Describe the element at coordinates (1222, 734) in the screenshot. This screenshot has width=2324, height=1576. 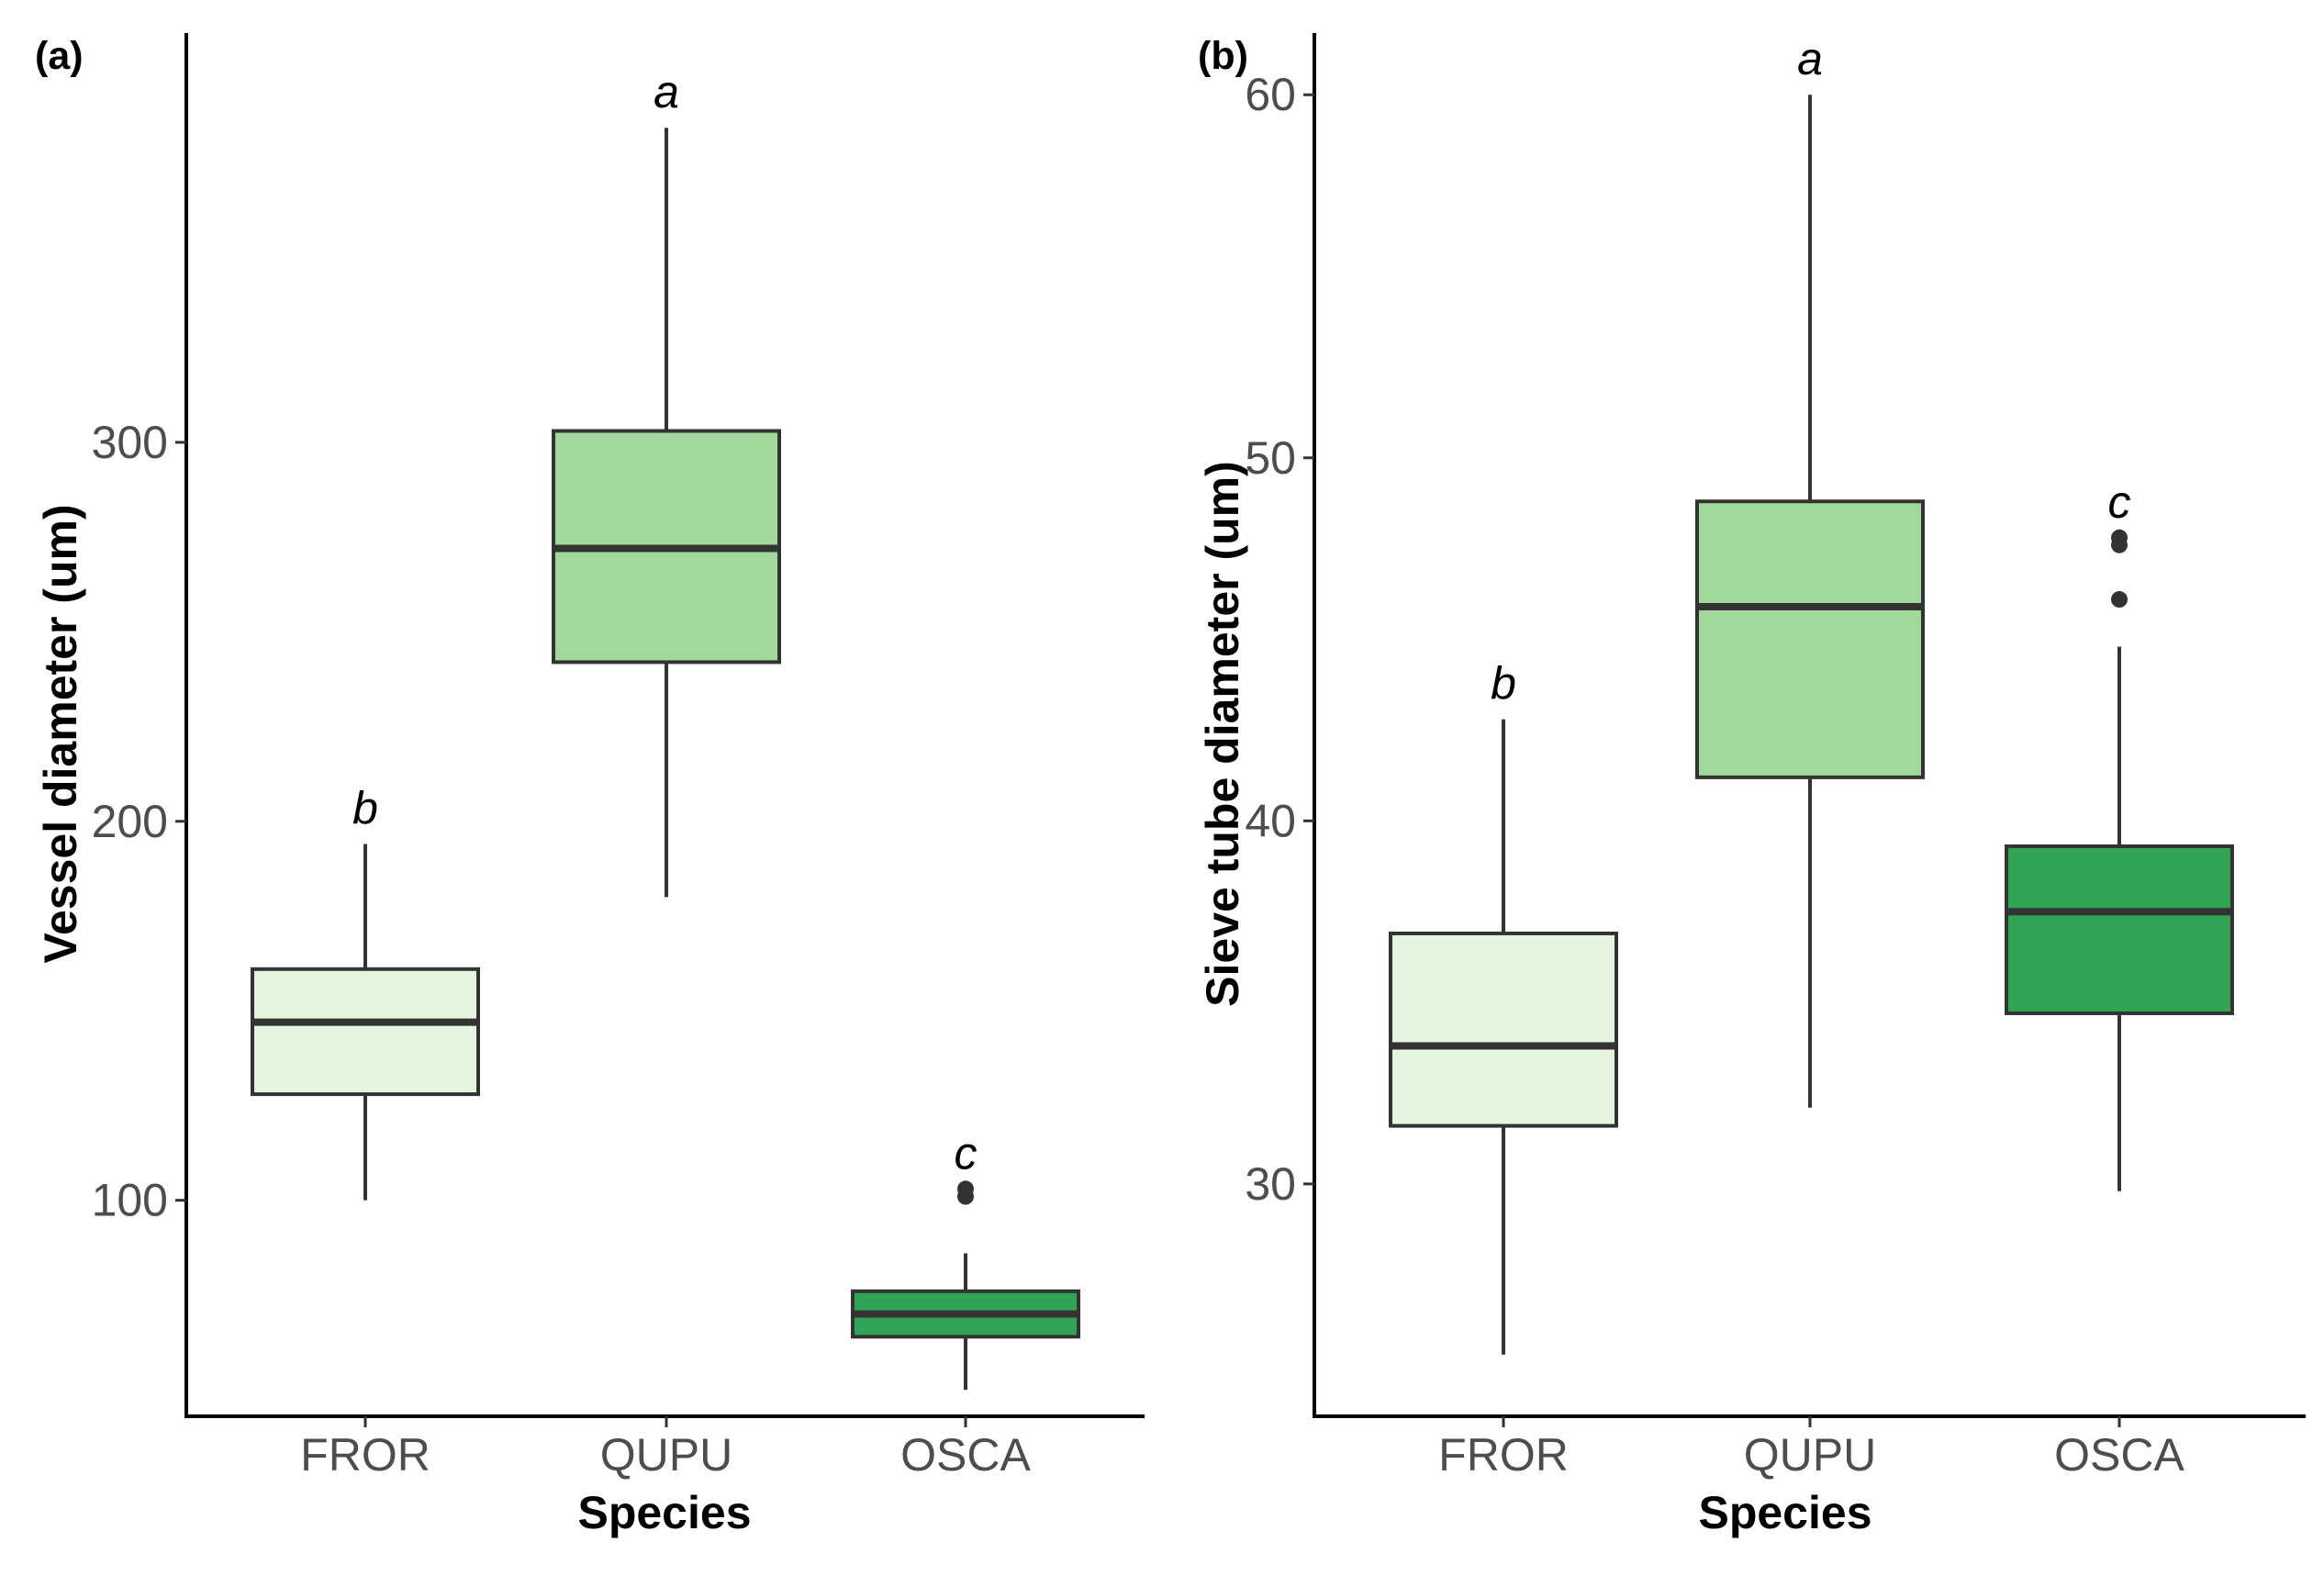
I see `y-axis-title: Sieve tube diameter (um)` at that location.